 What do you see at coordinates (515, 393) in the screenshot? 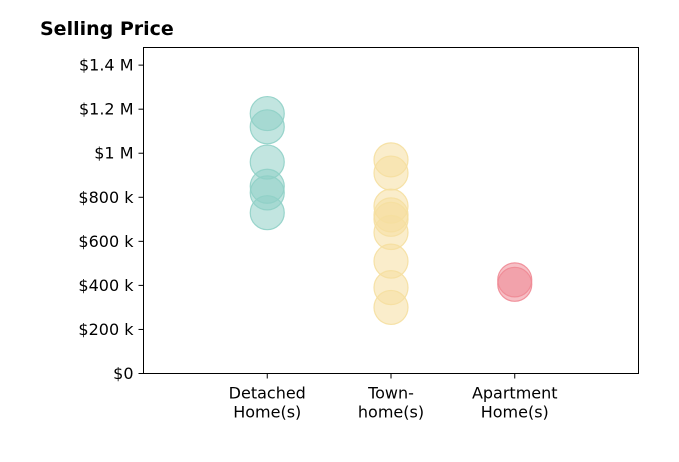
I see `x-tick-label-line: Apartment` at bounding box center [515, 393].